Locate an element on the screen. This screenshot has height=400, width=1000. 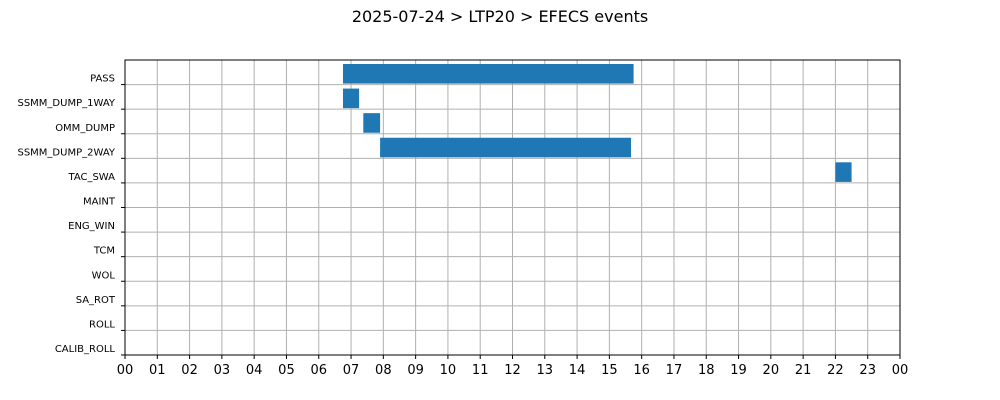
x-tick-label: 14 is located at coordinates (577, 370).